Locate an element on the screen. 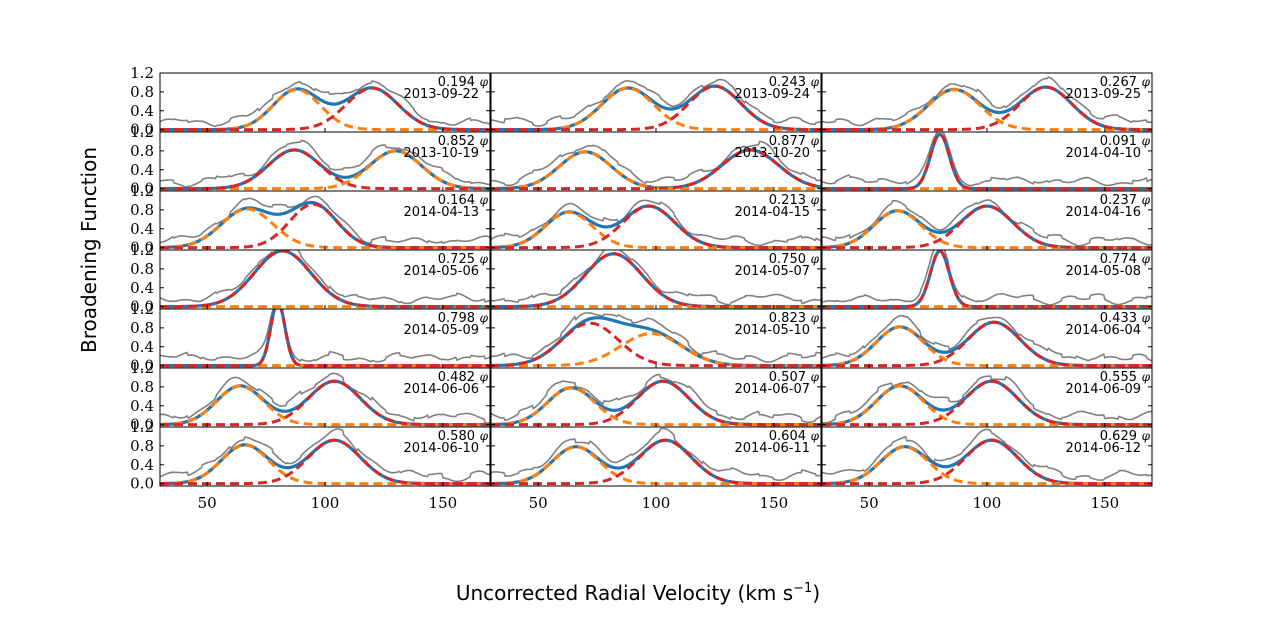  x-axis-title: Uncorrected Radial Velocity (km s−1) is located at coordinates (638, 593).